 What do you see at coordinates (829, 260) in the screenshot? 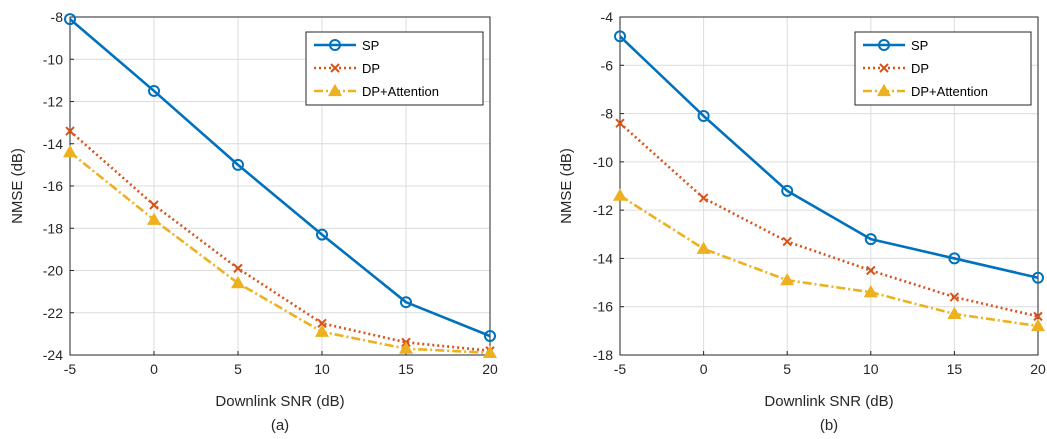
I see `series-dp-attention` at bounding box center [829, 260].